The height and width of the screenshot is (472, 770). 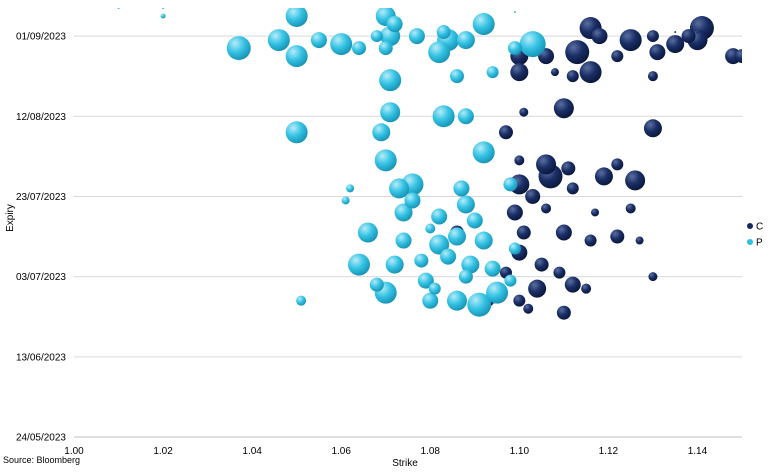 What do you see at coordinates (41, 277) in the screenshot?
I see `y-tick-label: 03/07/2023` at bounding box center [41, 277].